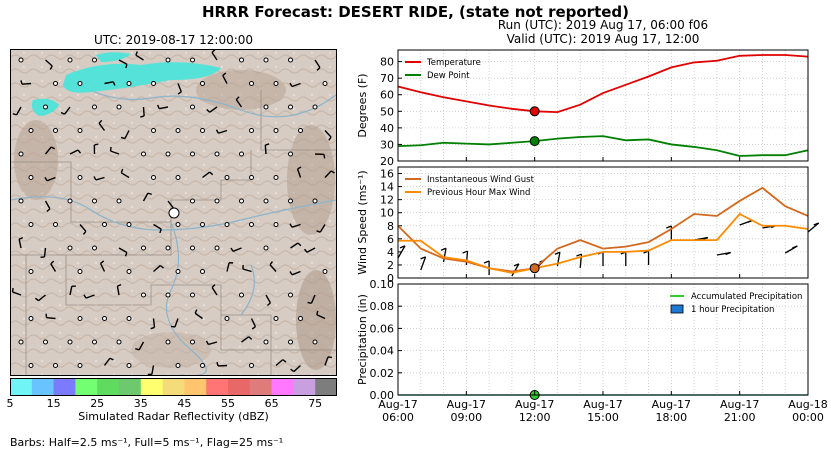 The image size is (831, 460). Describe the element at coordinates (397, 404) in the screenshot. I see `x-tick-label: Aug-17` at that location.